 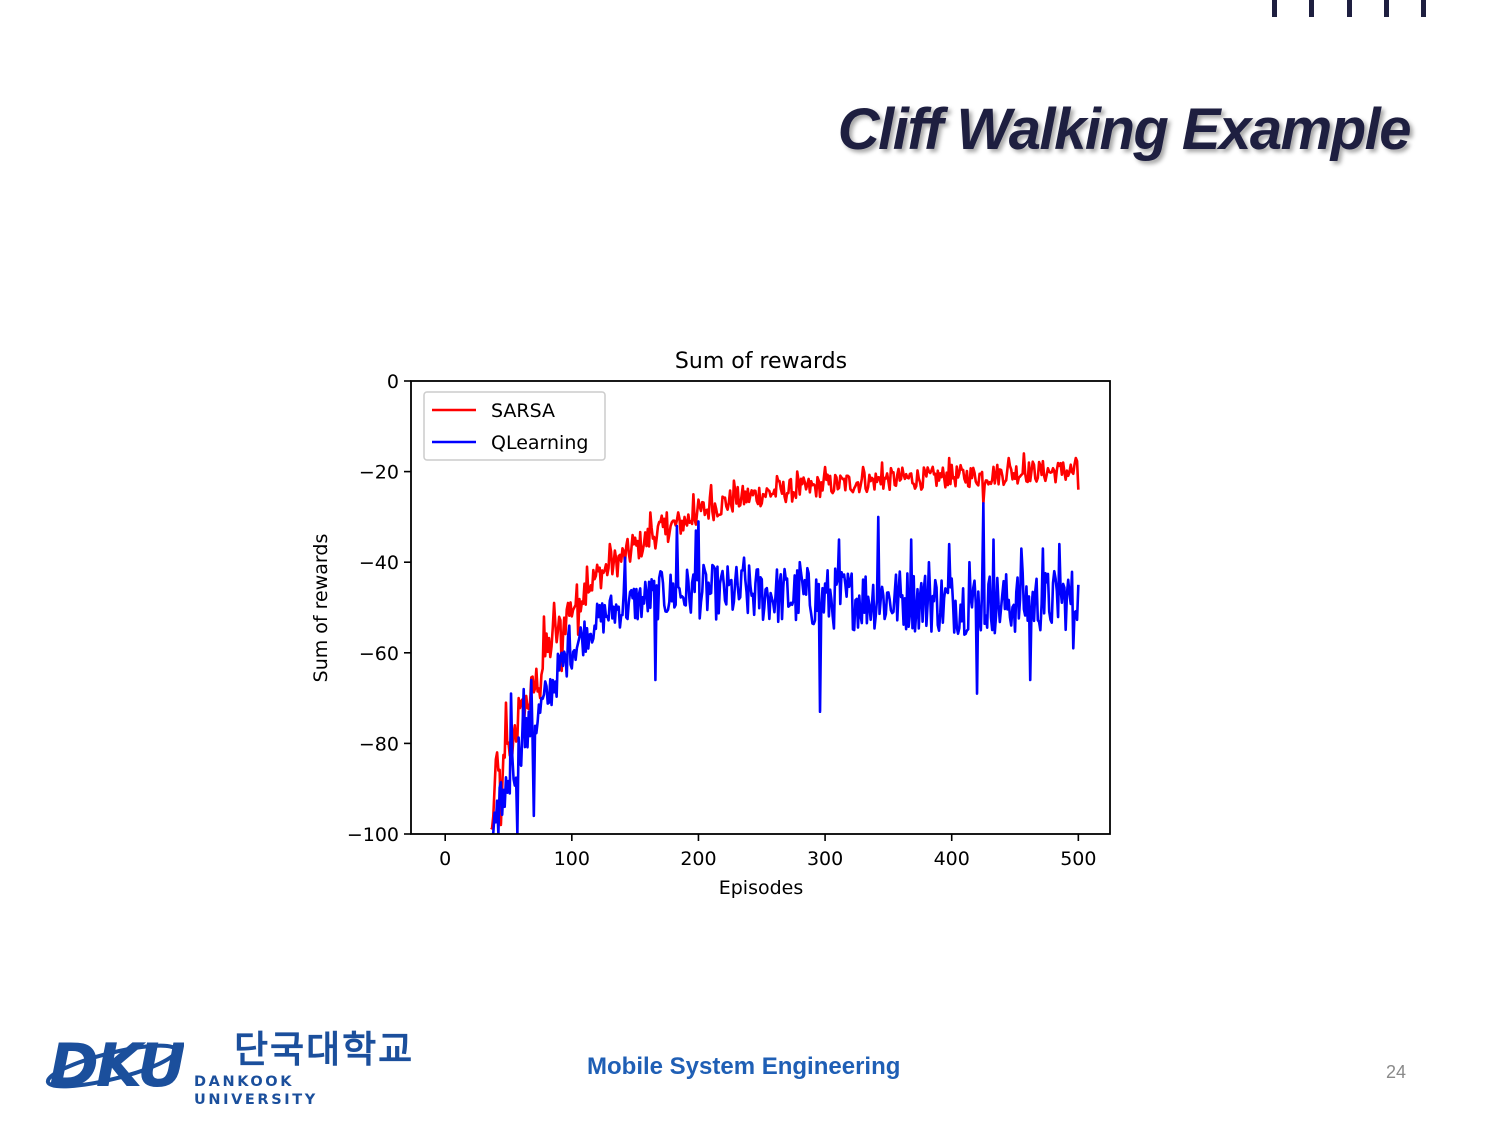 What do you see at coordinates (1078, 859) in the screenshot?
I see `x-tick-label: 500` at bounding box center [1078, 859].